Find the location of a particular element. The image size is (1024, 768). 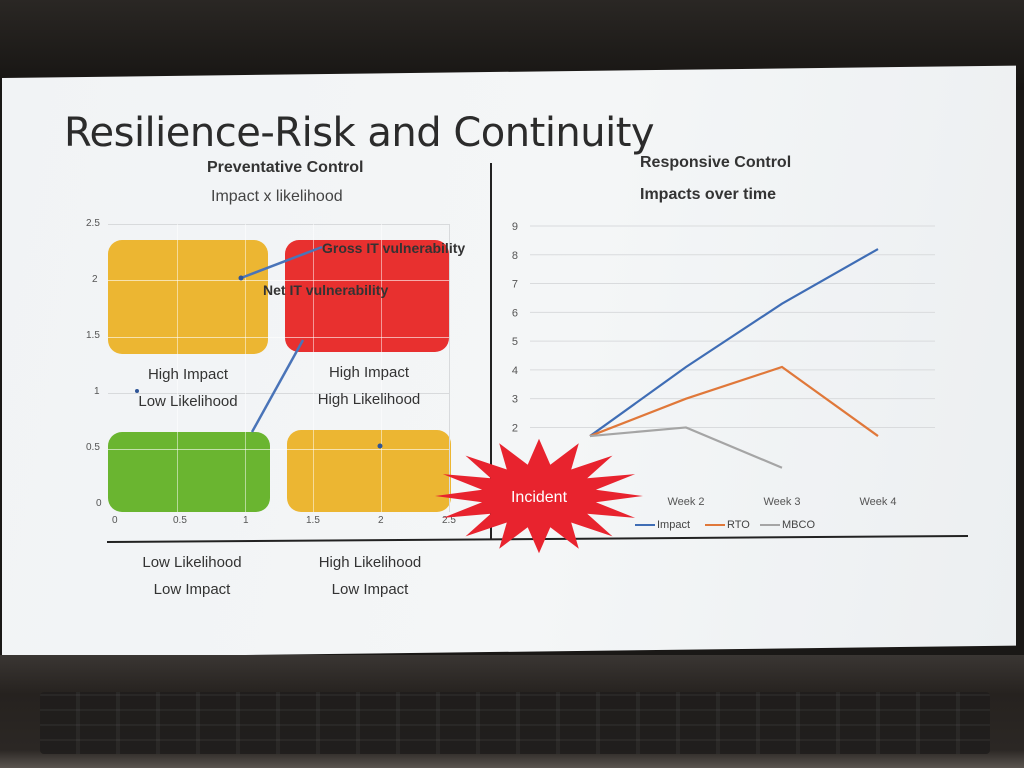

gross-vulnerability-label: Gross IT vulnerability is located at coordinates (394, 248).